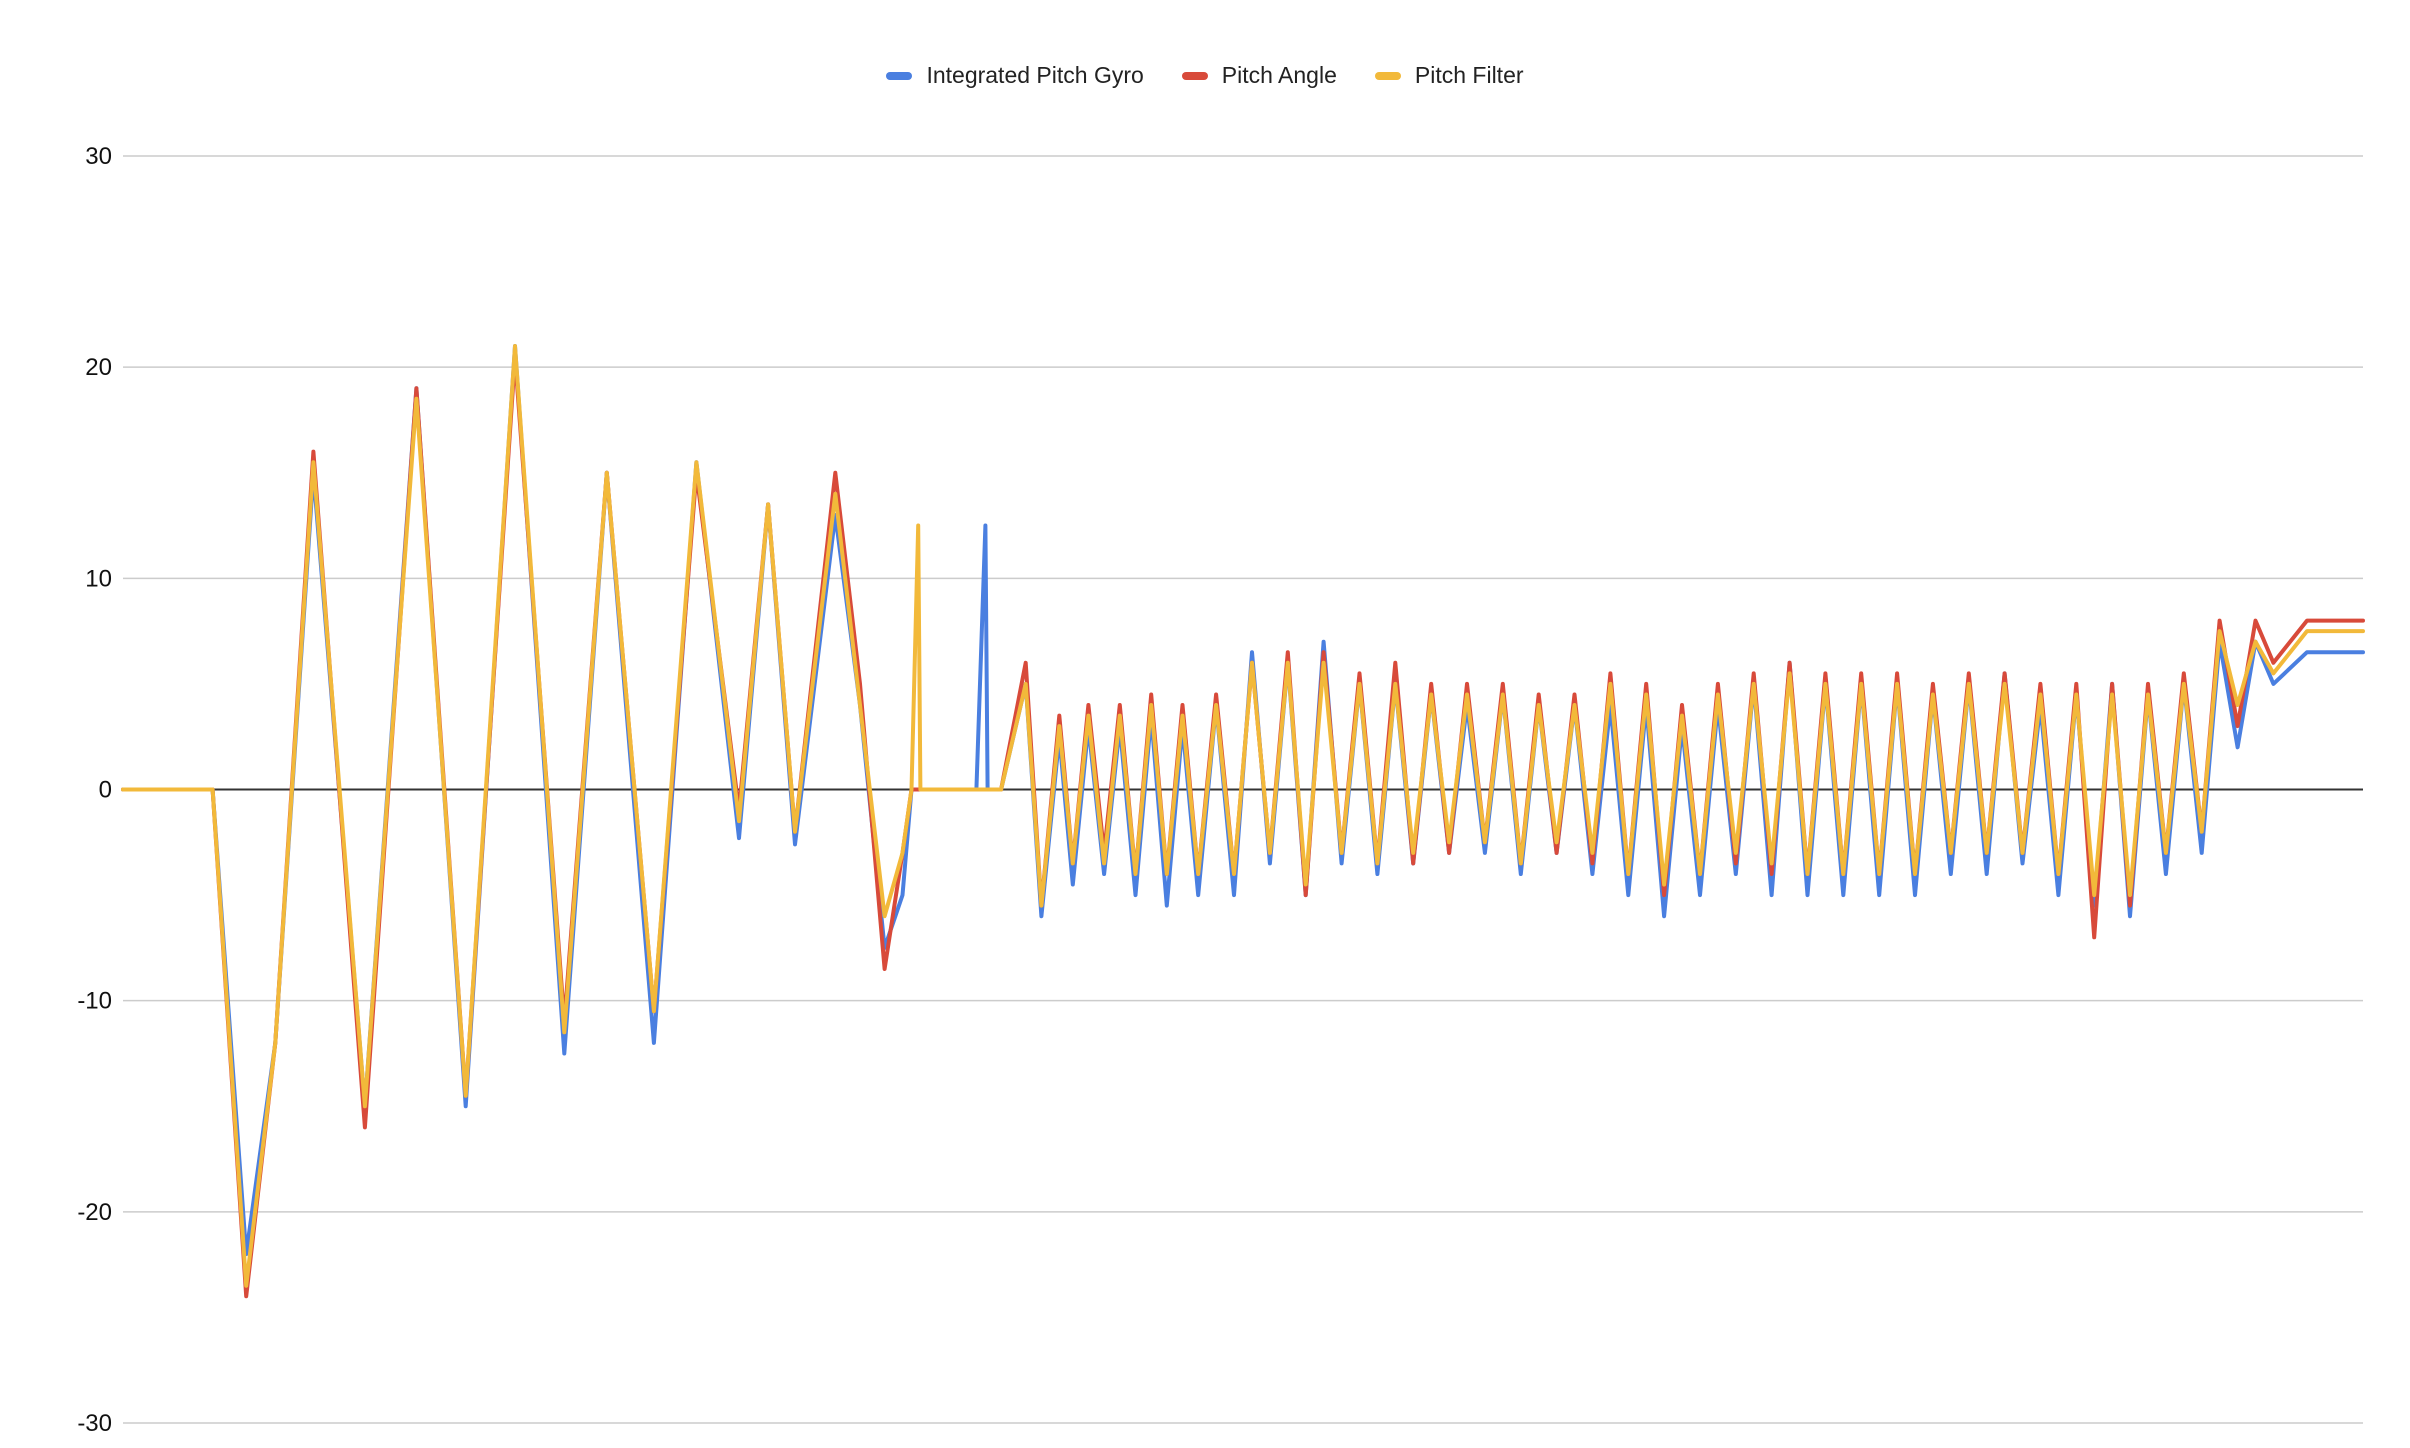 The width and height of the screenshot is (2410, 1448). I want to click on y-tick-label: -10, so click(94, 1001).